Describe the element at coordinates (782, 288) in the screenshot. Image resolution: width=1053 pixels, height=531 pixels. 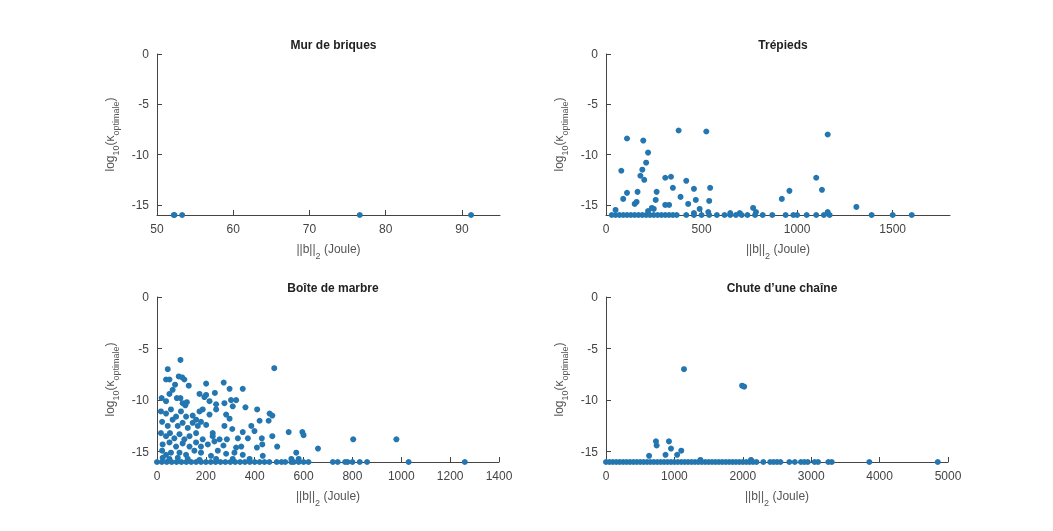
I see `chart-title: Chute d’une chaîne` at that location.